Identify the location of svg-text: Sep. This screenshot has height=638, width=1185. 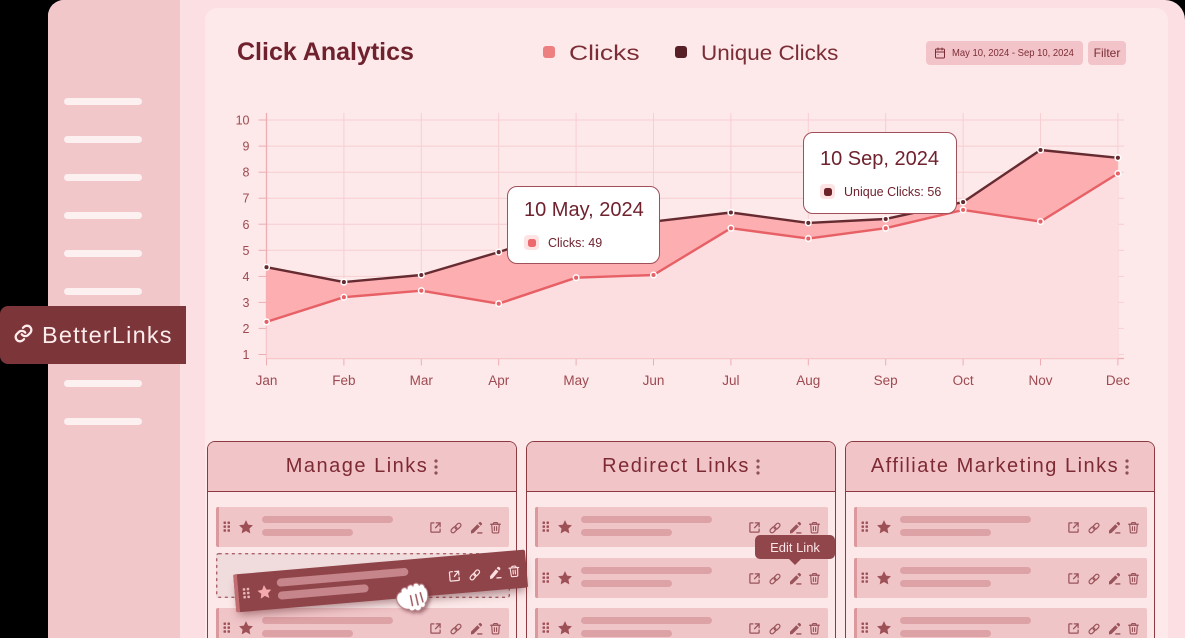
(886, 380).